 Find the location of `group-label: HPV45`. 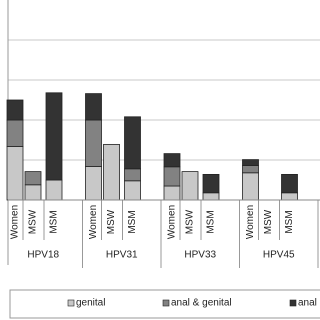

group-label: HPV45 is located at coordinates (279, 255).